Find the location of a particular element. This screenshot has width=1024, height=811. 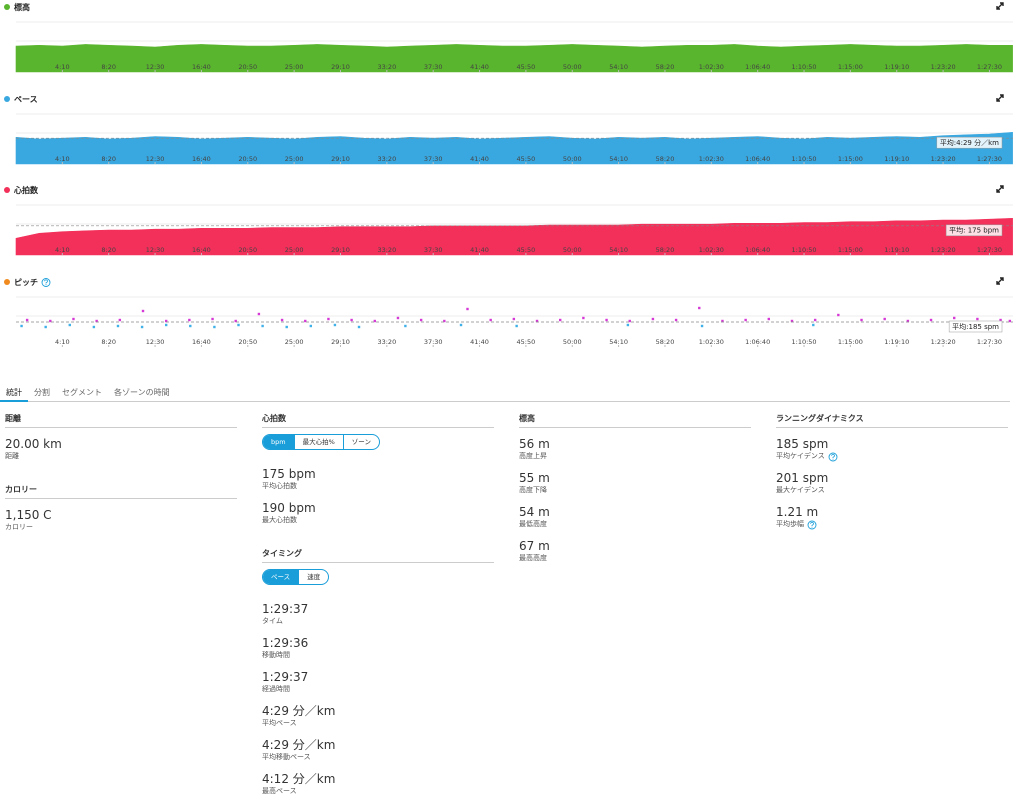

stat-label: 最大ケイデンス is located at coordinates (800, 490).